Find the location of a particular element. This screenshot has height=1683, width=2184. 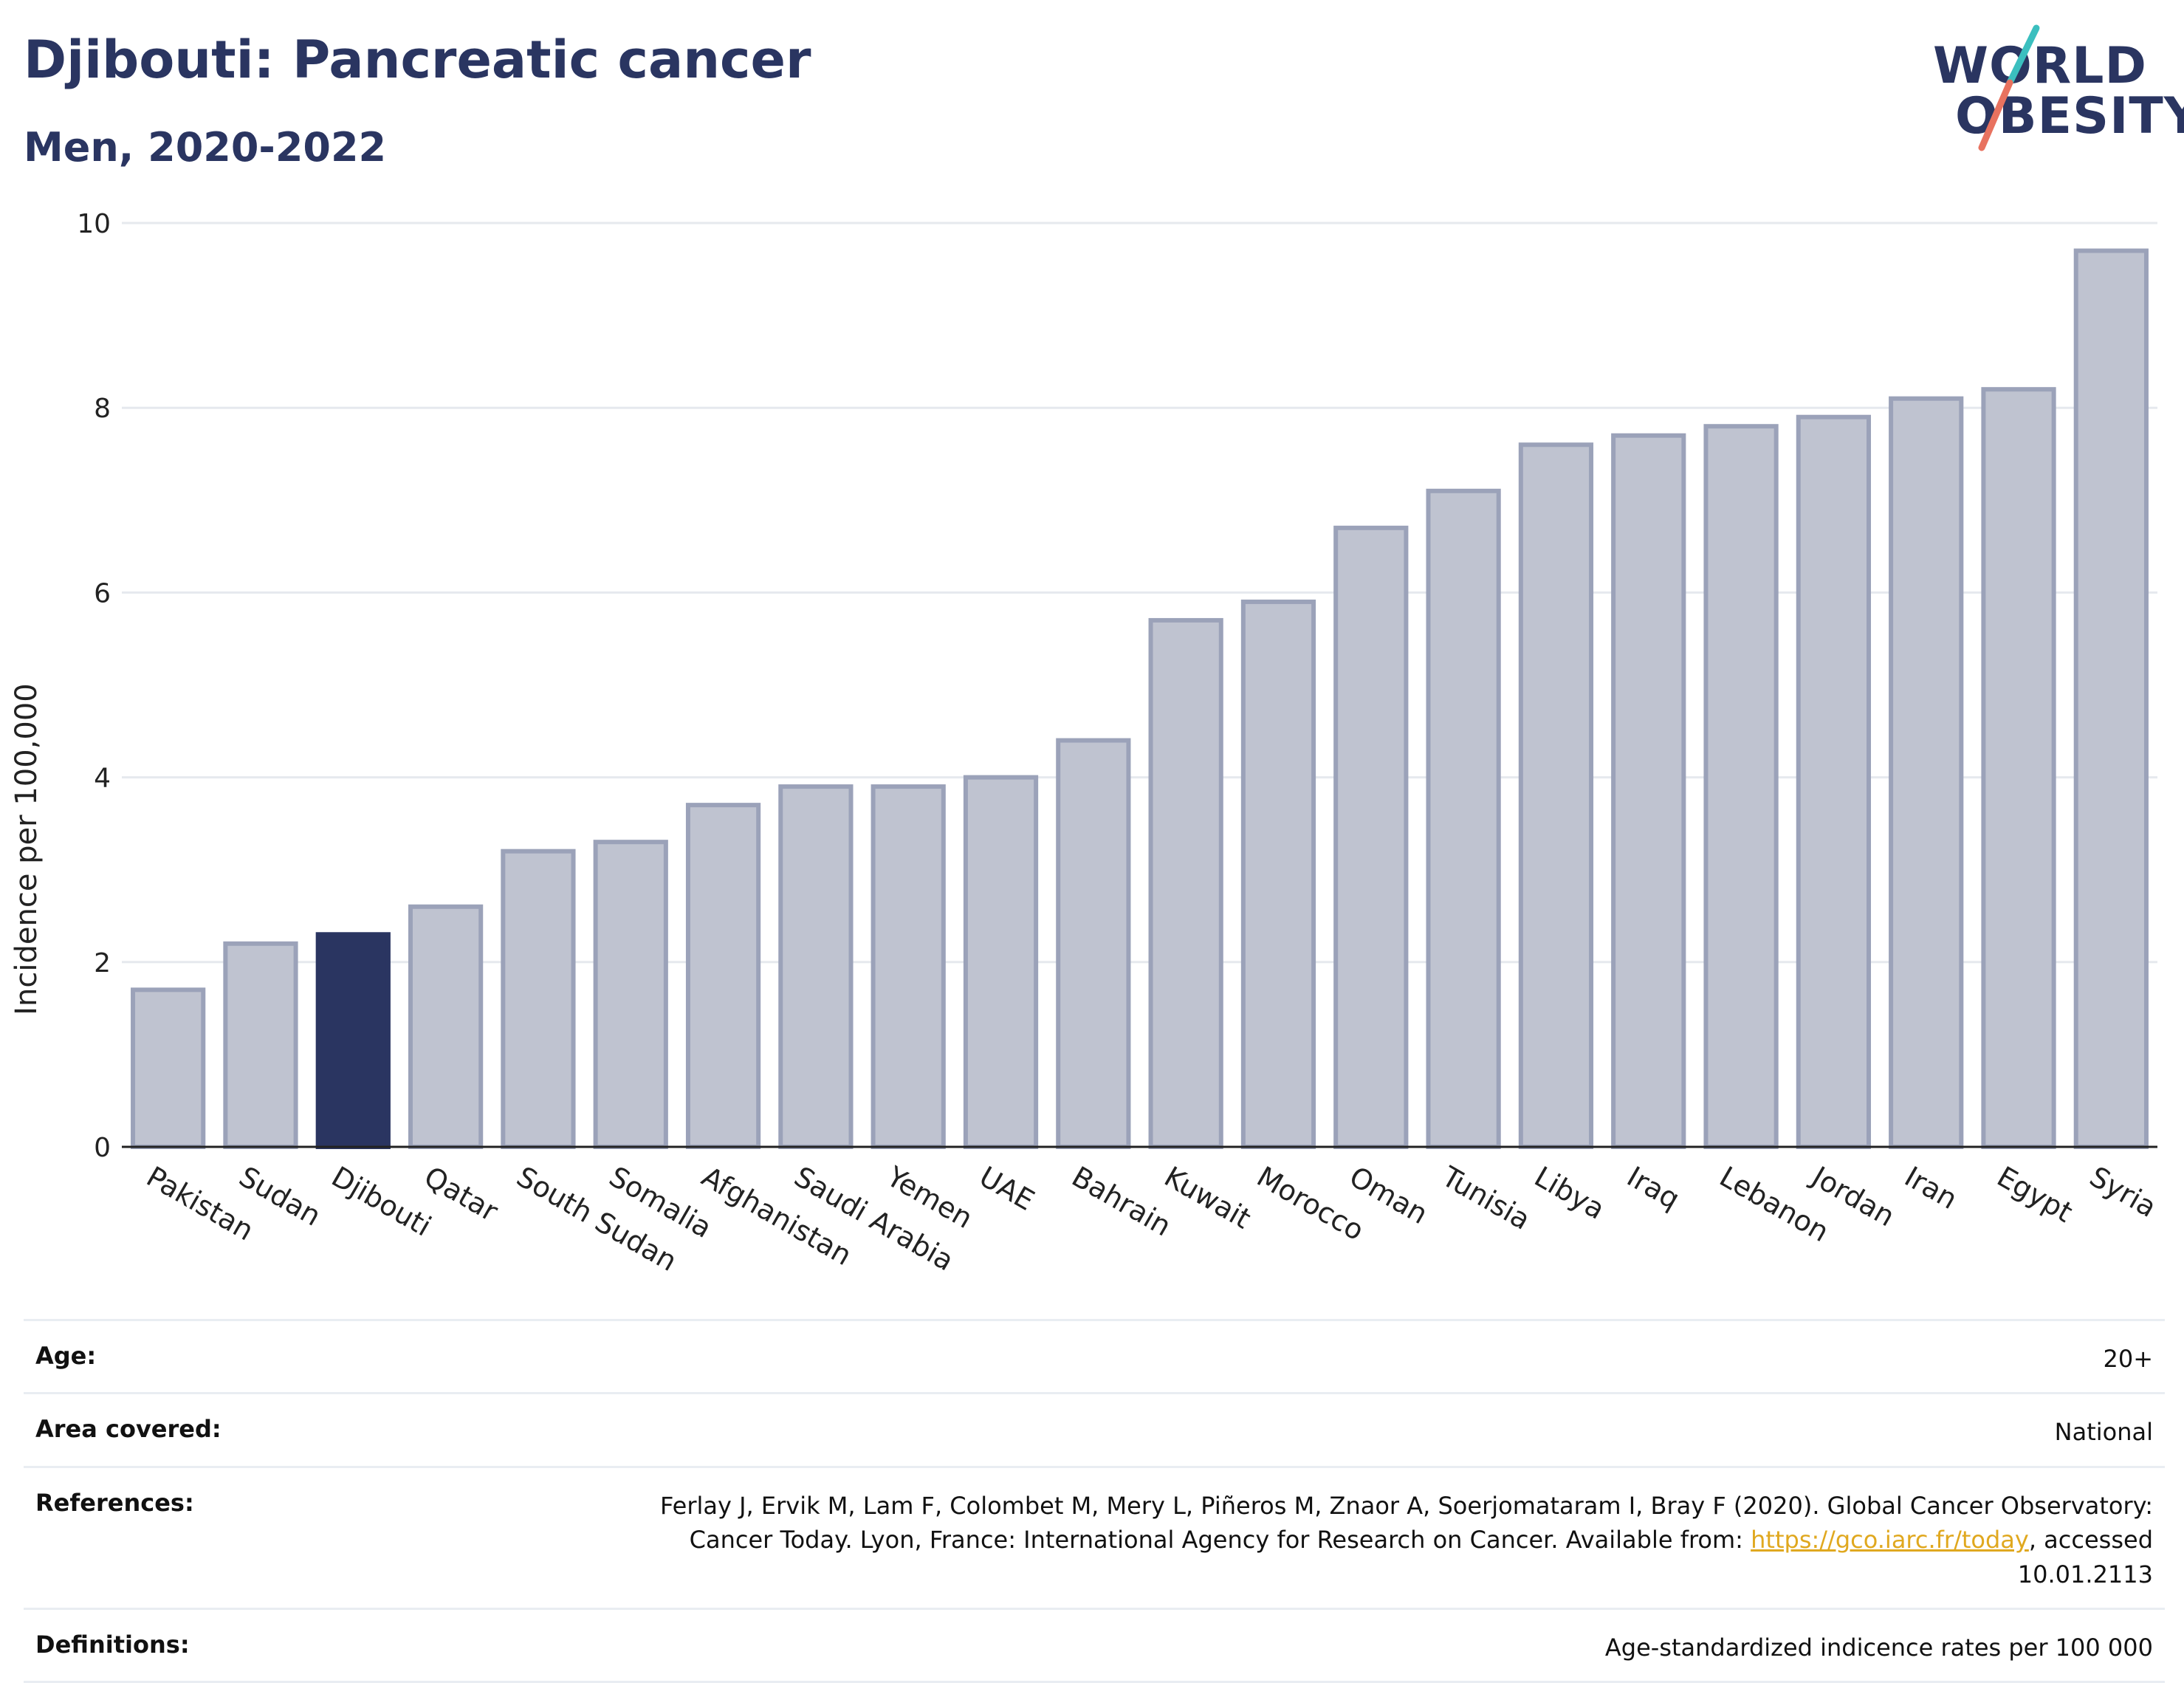

references-link: https://gco.iarc.fr/today is located at coordinates (1890, 1540).